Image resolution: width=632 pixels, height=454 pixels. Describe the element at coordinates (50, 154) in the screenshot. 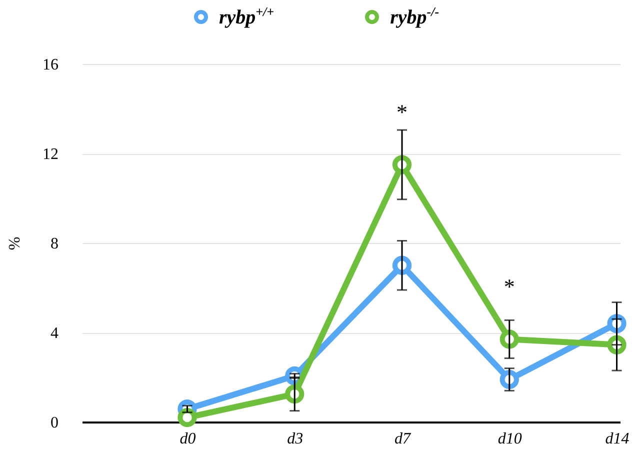

I see `y-tick-label: 12` at that location.